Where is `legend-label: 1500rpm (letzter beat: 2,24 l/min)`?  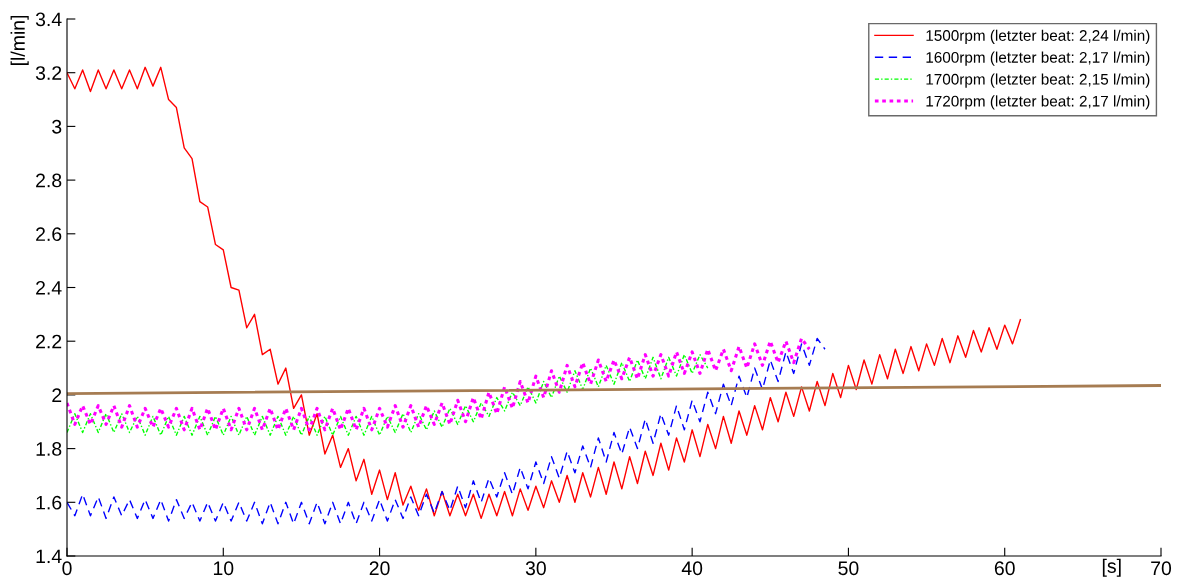 legend-label: 1500rpm (letzter beat: 2,24 l/min) is located at coordinates (1038, 36).